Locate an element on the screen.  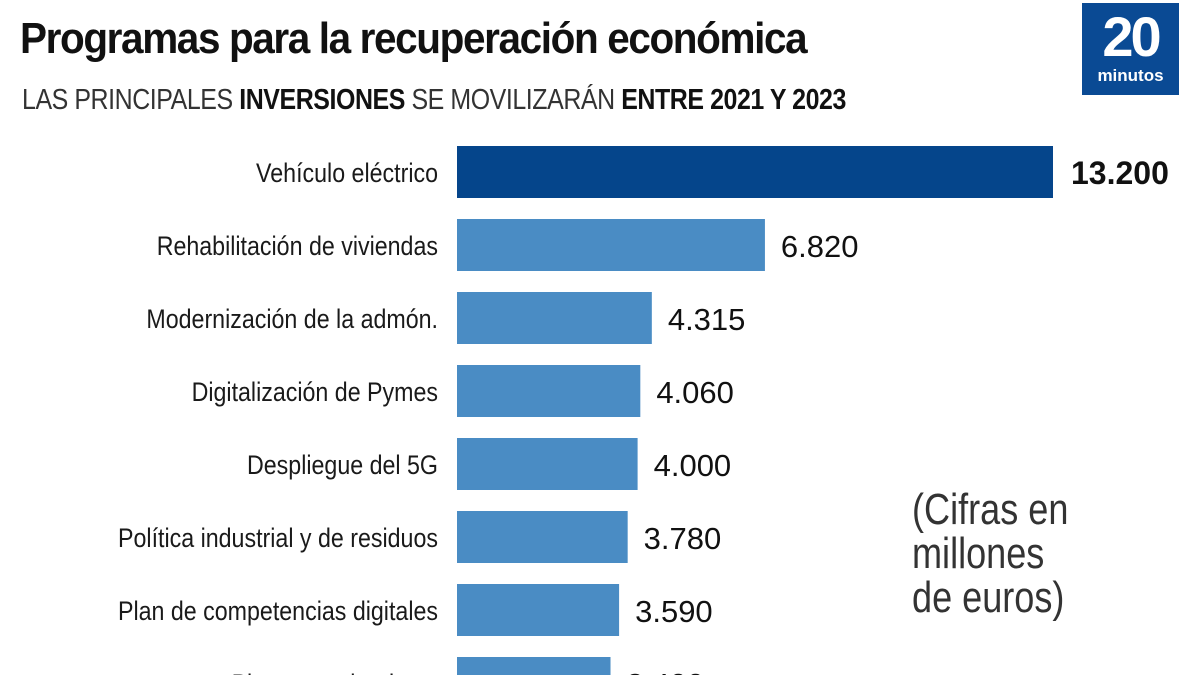
logo-word: minutos is located at coordinates (1130, 75).